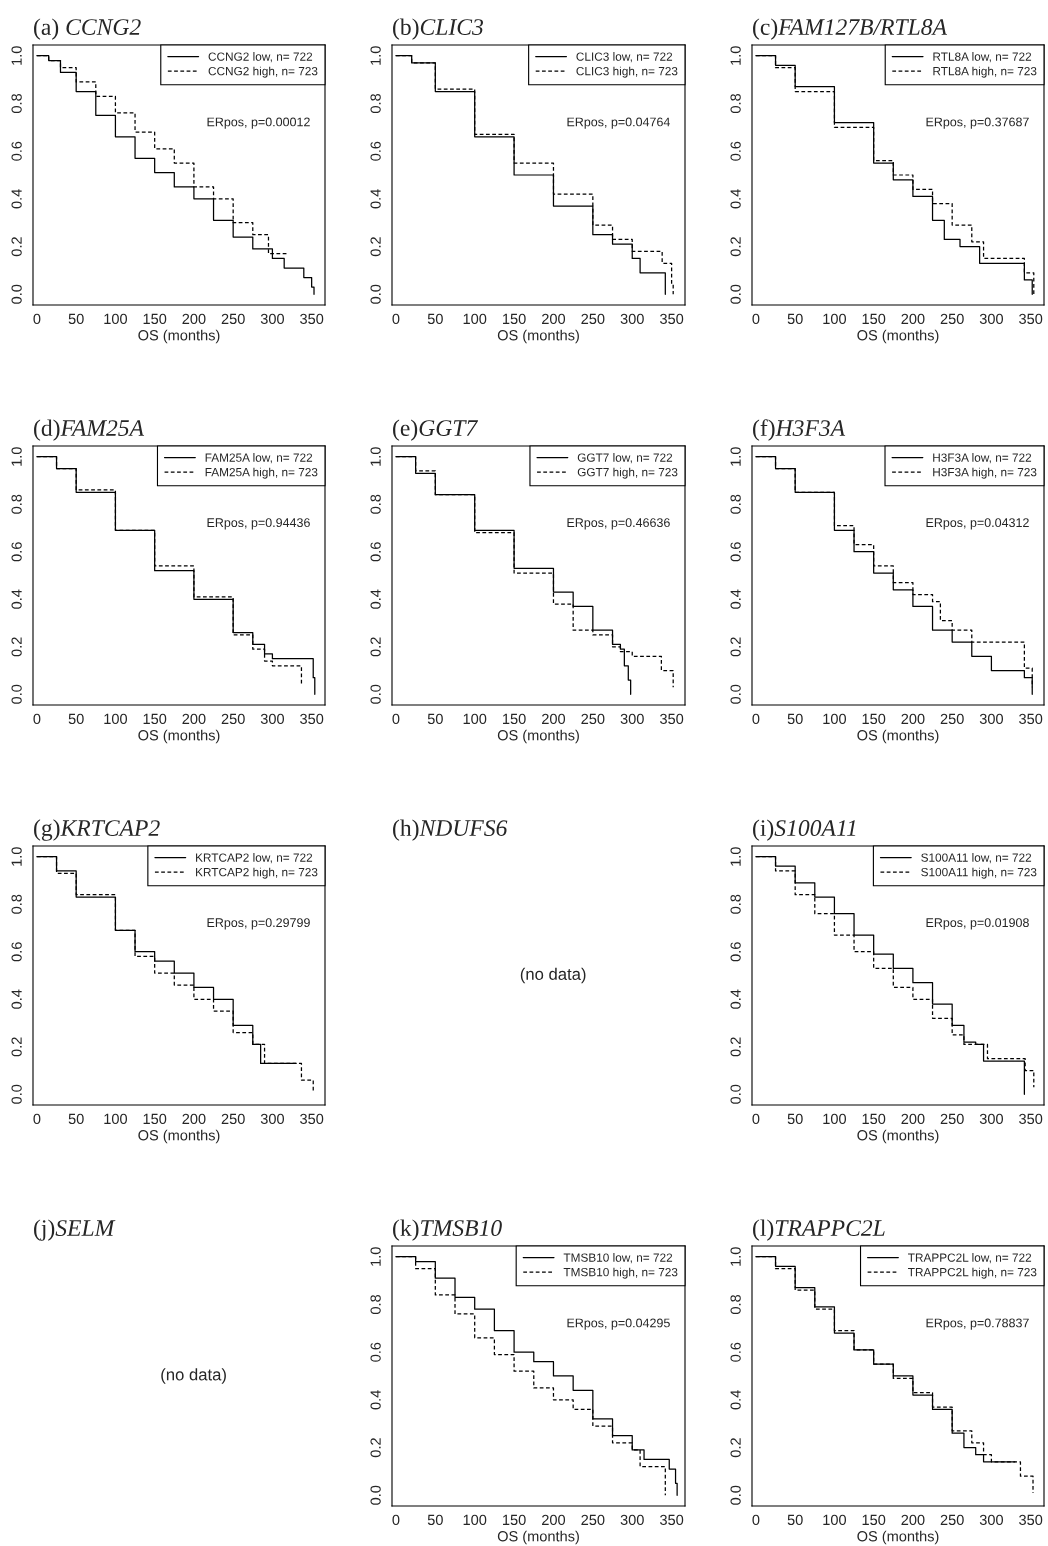 Image resolution: width=1048 pixels, height=1546 pixels. Describe the element at coordinates (979, 873) in the screenshot. I see `legend-label: S100A11 high, n= 723` at that location.